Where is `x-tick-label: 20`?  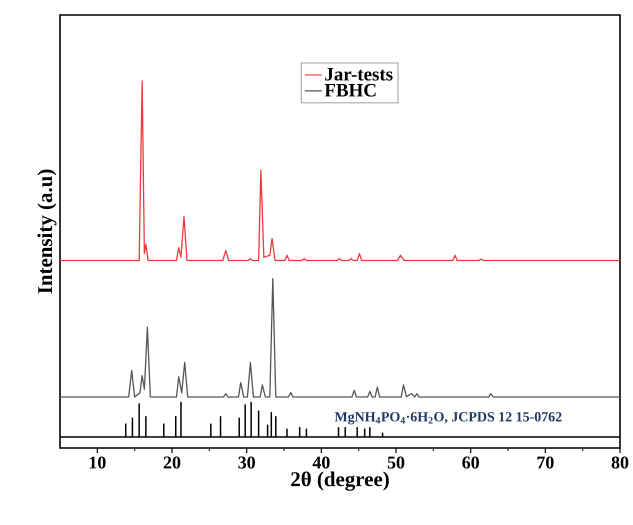
x-tick-label: 20 is located at coordinates (172, 462).